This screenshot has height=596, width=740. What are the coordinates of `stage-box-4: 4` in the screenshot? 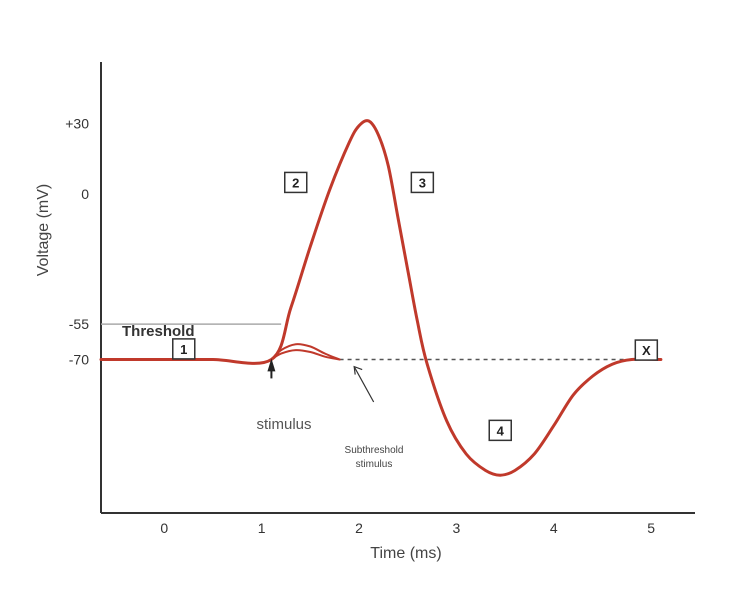 It's located at (500, 430).